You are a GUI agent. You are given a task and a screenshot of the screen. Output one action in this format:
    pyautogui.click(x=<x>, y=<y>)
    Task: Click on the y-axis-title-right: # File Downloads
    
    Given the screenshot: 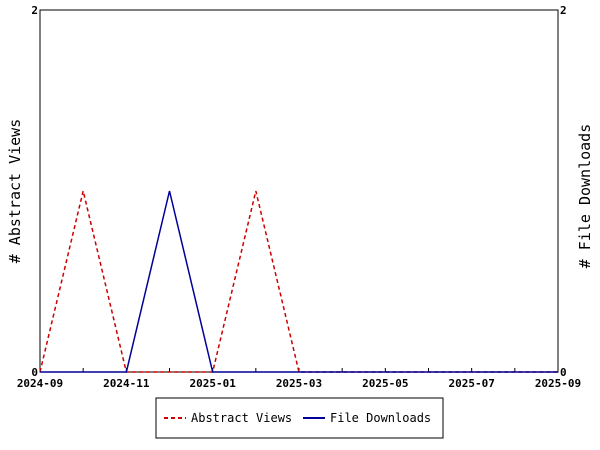 What is the action you would take?
    pyautogui.click(x=585, y=196)
    